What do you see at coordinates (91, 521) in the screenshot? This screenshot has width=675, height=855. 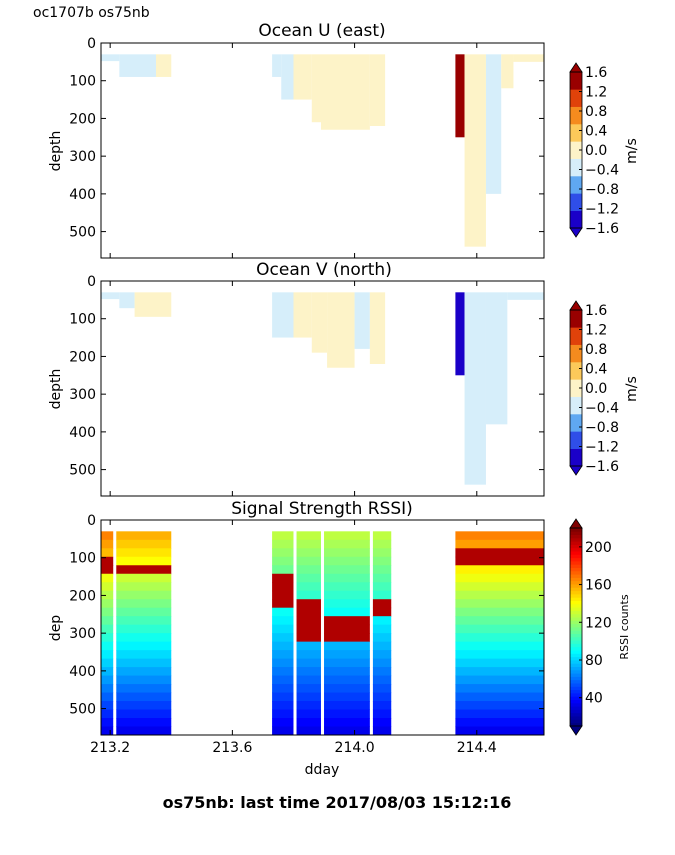 I see `y-tick-label: 0` at bounding box center [91, 521].